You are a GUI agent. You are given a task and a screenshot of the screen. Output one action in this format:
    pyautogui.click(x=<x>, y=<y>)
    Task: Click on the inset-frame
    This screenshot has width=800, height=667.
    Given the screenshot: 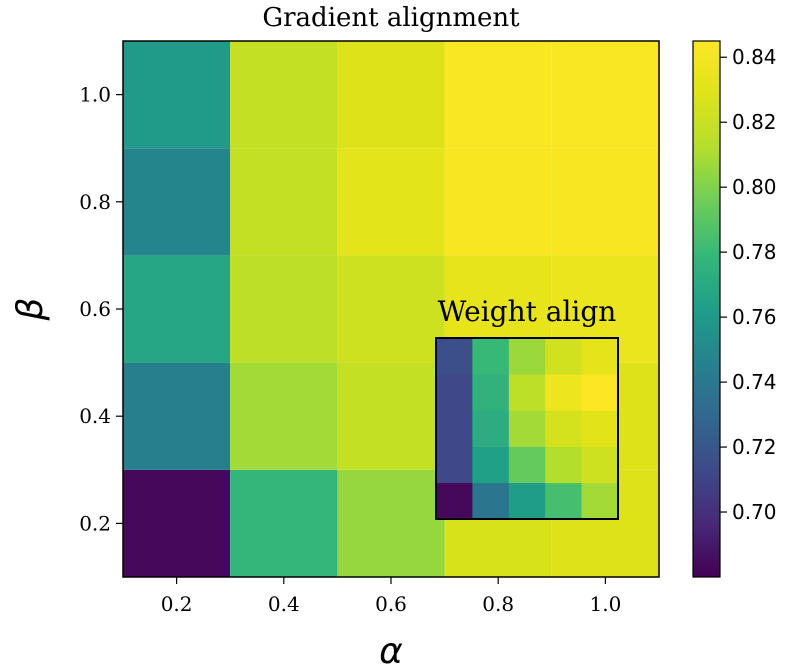 What is the action you would take?
    pyautogui.click(x=527, y=428)
    